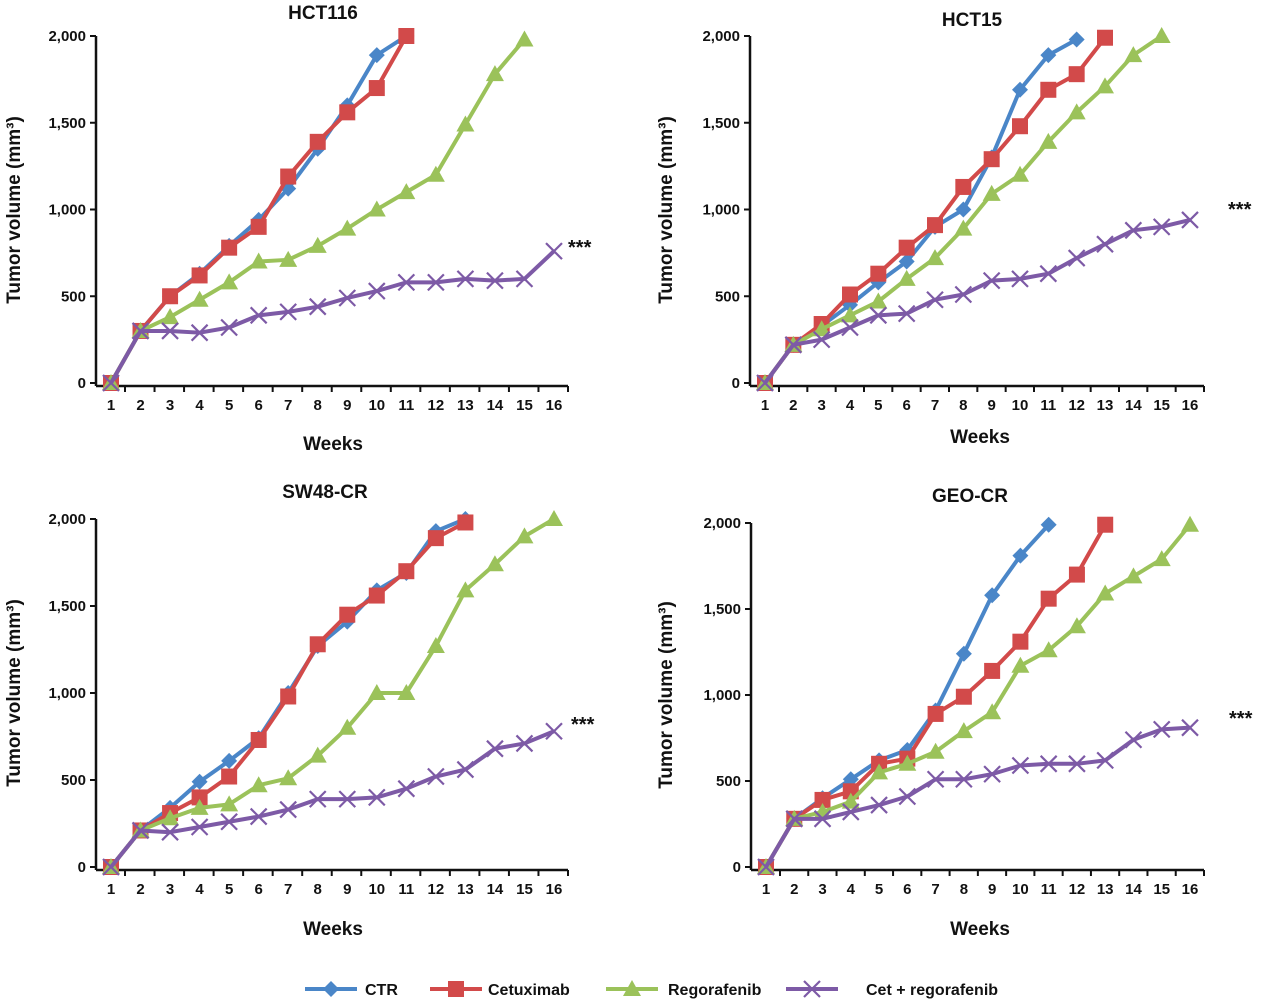 This screenshot has height=1006, width=1269. What do you see at coordinates (850, 405) in the screenshot?
I see `x-tick-label: 4` at bounding box center [850, 405].